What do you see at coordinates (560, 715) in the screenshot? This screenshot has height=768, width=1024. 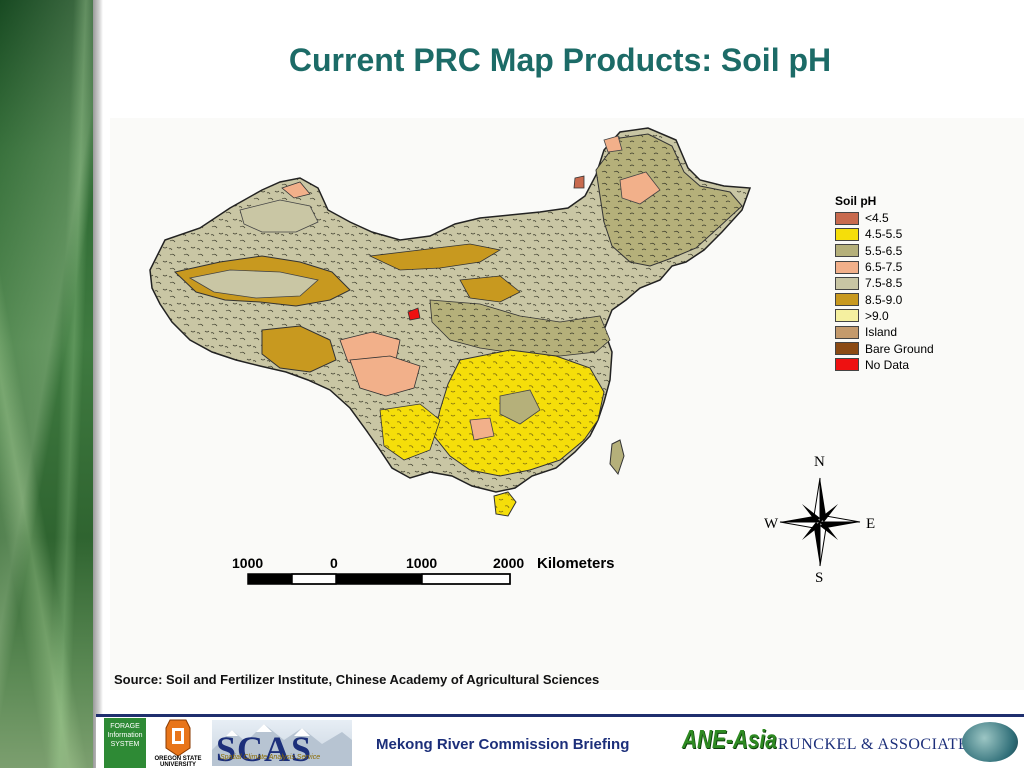 I see `footer-rule` at bounding box center [560, 715].